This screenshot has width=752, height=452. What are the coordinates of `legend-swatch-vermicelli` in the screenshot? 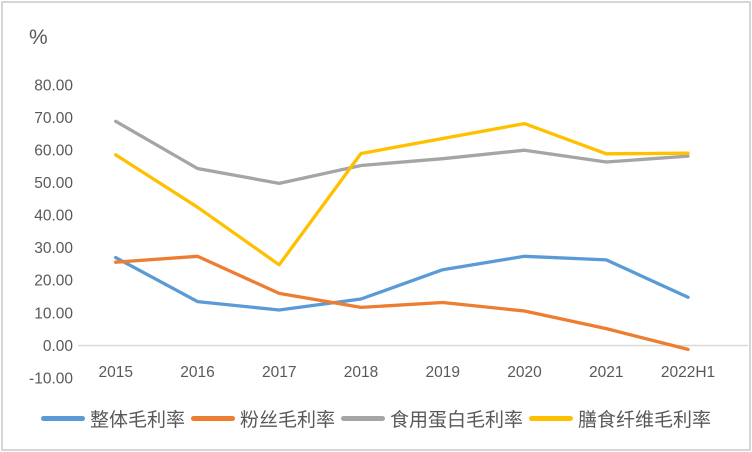 It's located at (212, 418).